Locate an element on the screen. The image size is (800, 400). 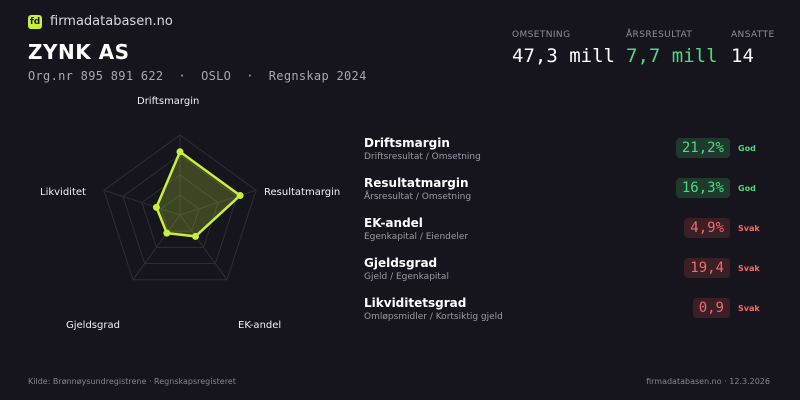
metric-title: Likviditetsgrad is located at coordinates (415, 303).